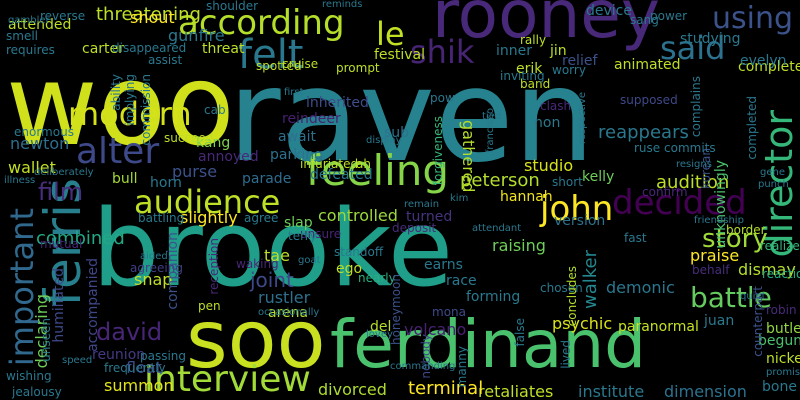 The image size is (800, 400). I want to click on word-mutual: mutual, so click(61, 244).